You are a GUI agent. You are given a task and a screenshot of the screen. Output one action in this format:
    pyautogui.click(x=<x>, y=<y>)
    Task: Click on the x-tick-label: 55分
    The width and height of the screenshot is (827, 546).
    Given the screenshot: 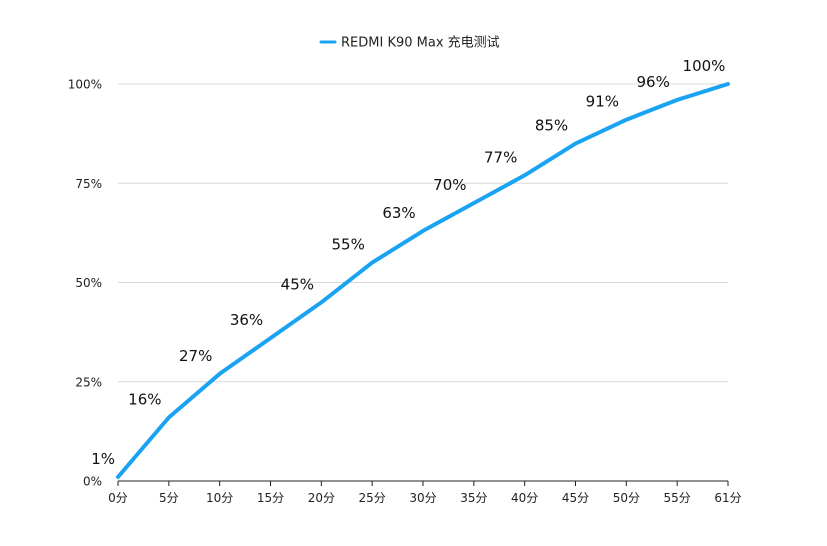 What is the action you would take?
    pyautogui.click(x=677, y=498)
    